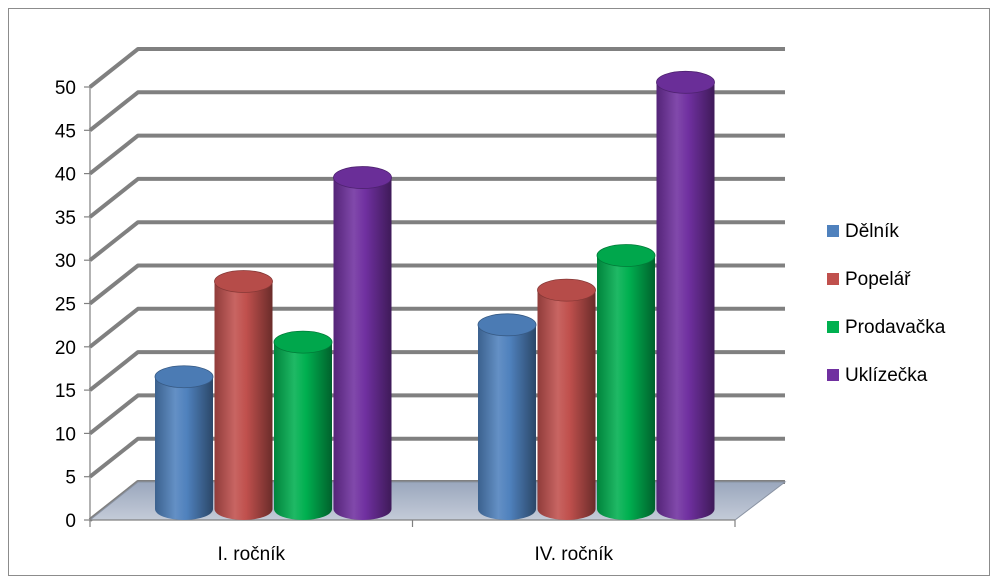 The width and height of the screenshot is (998, 585). I want to click on legend-label: Popelář, so click(878, 279).